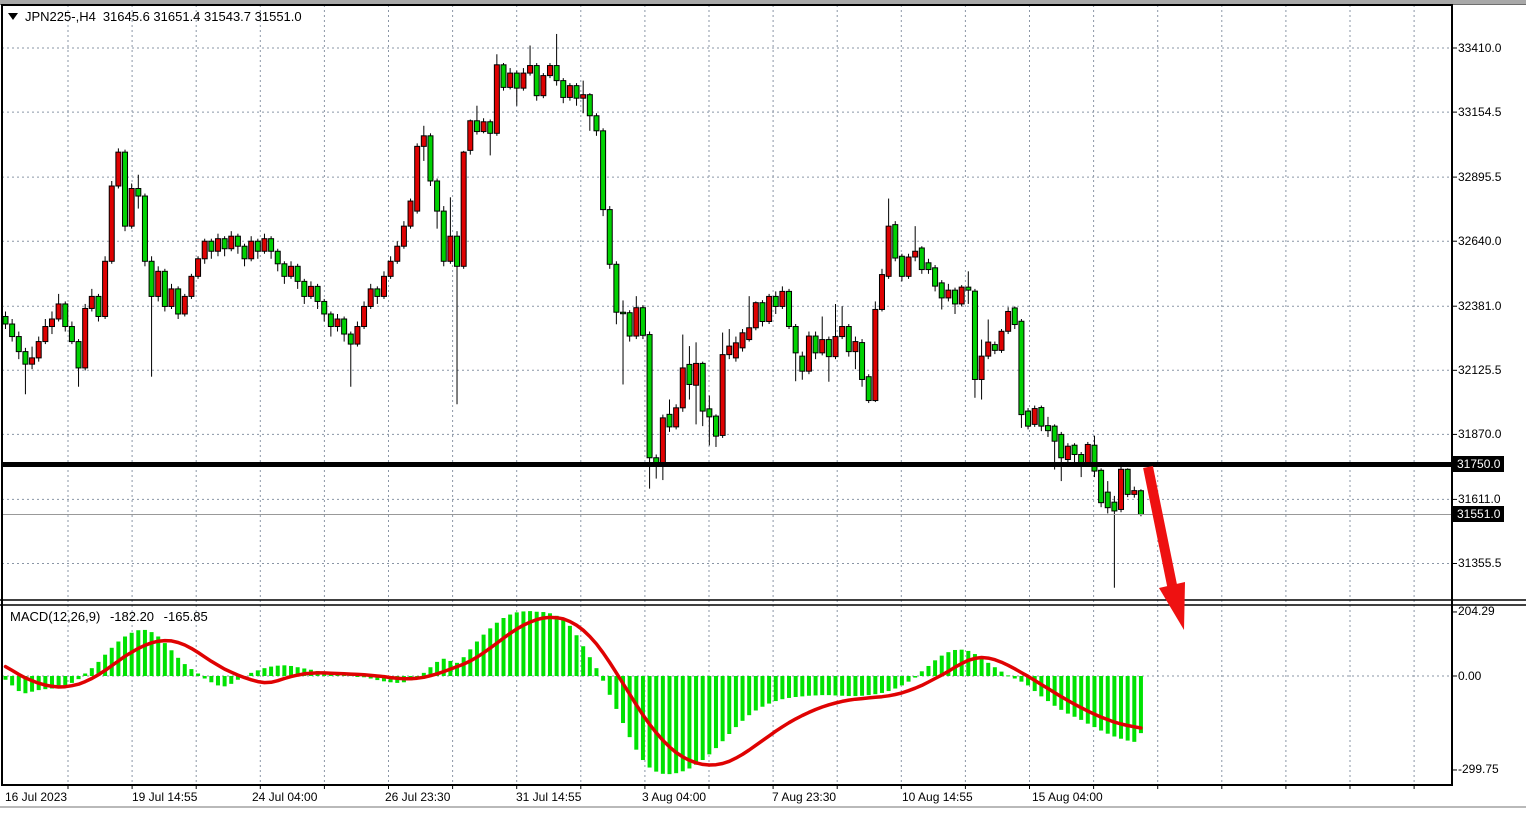  What do you see at coordinates (165, 797) in the screenshot?
I see `date-tick-label: 19 Jul 14:55` at bounding box center [165, 797].